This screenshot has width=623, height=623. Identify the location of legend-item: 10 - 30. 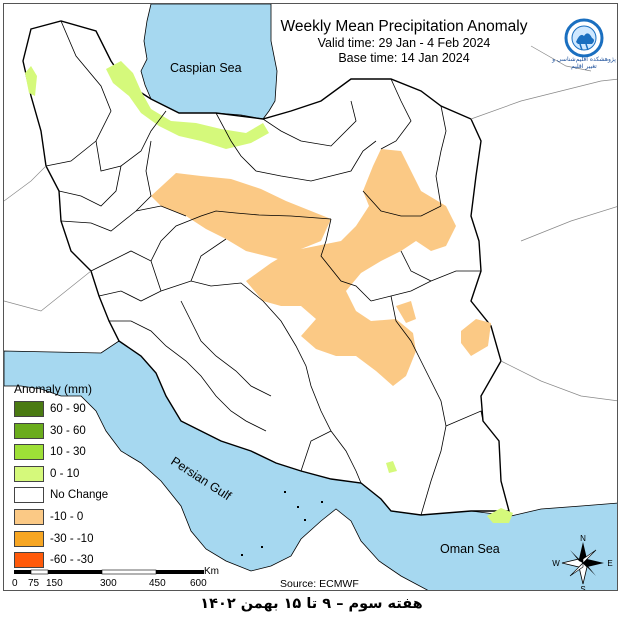
(69, 452).